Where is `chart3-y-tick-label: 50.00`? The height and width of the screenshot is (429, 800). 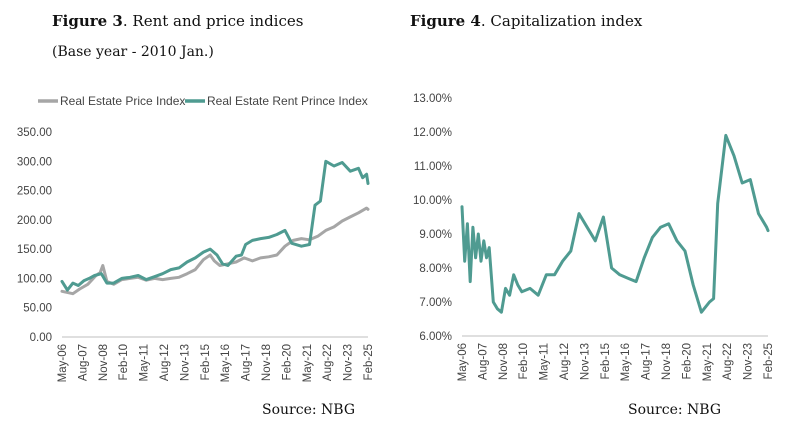
chart3-y-tick-label: 50.00 is located at coordinates (37, 309).